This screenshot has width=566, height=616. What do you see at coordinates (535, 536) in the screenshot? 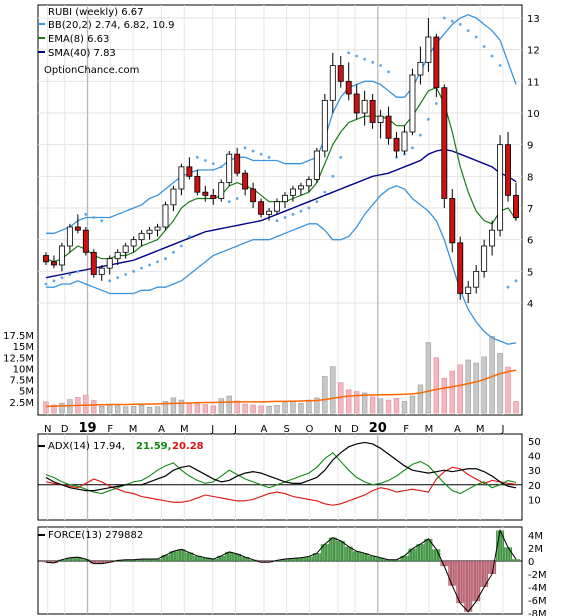
I see `force-tick-label: 4M` at bounding box center [535, 536].